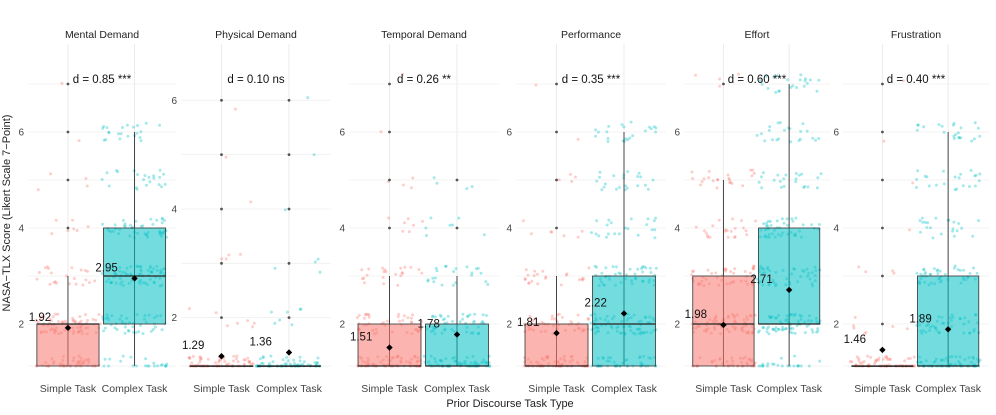 The image size is (996, 415). I want to click on box, so click(624, 321).